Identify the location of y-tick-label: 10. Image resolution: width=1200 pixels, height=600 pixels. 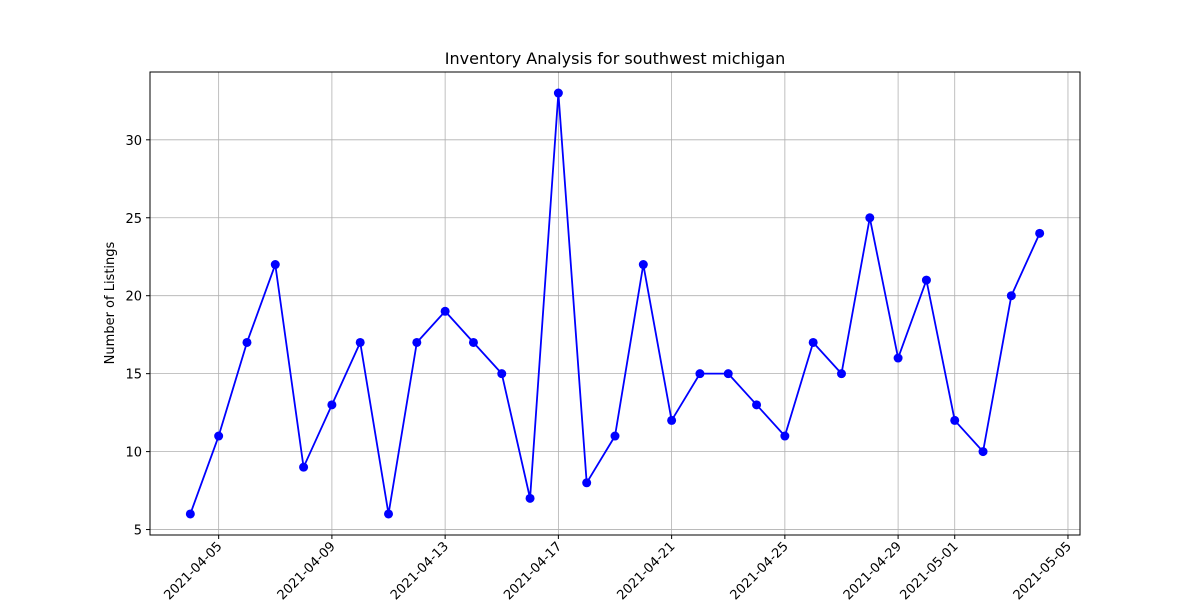
(133, 453).